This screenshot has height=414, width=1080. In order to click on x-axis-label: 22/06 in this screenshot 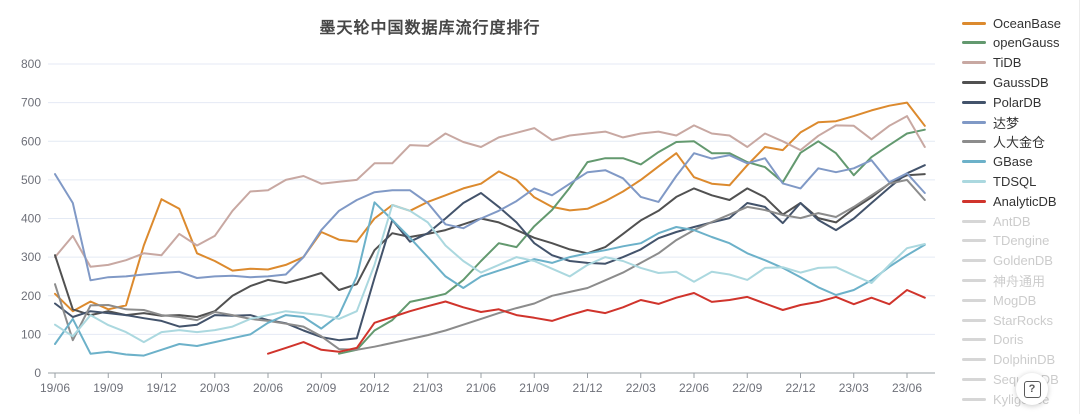, I will do `click(694, 388)`.